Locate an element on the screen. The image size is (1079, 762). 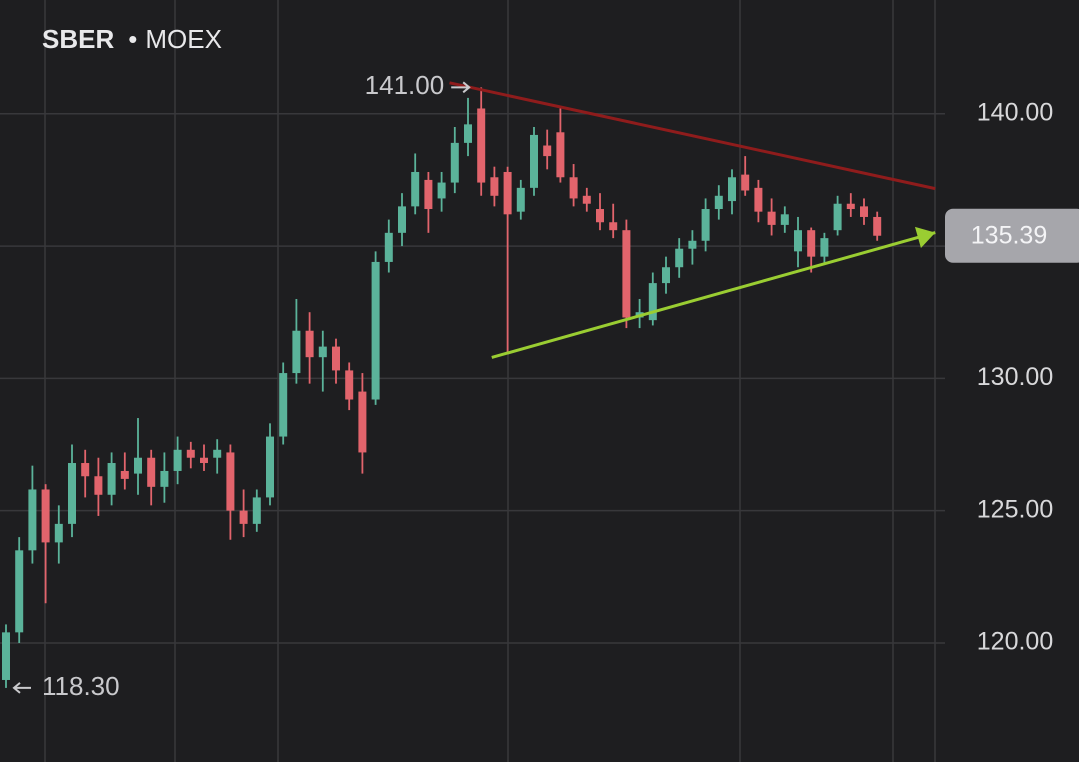
y-tick-label: 125.00 is located at coordinates (1015, 509).